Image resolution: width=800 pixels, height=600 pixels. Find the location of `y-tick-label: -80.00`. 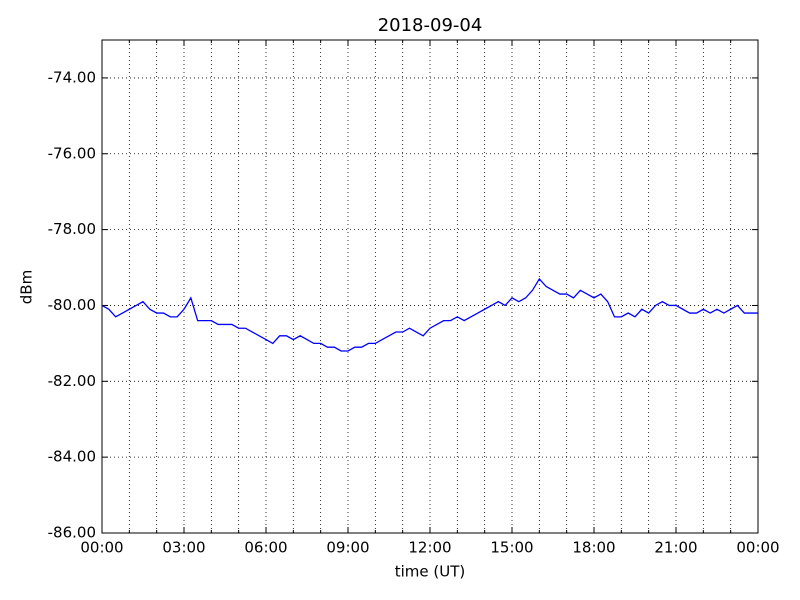

y-tick-label: -80.00 is located at coordinates (72, 305).